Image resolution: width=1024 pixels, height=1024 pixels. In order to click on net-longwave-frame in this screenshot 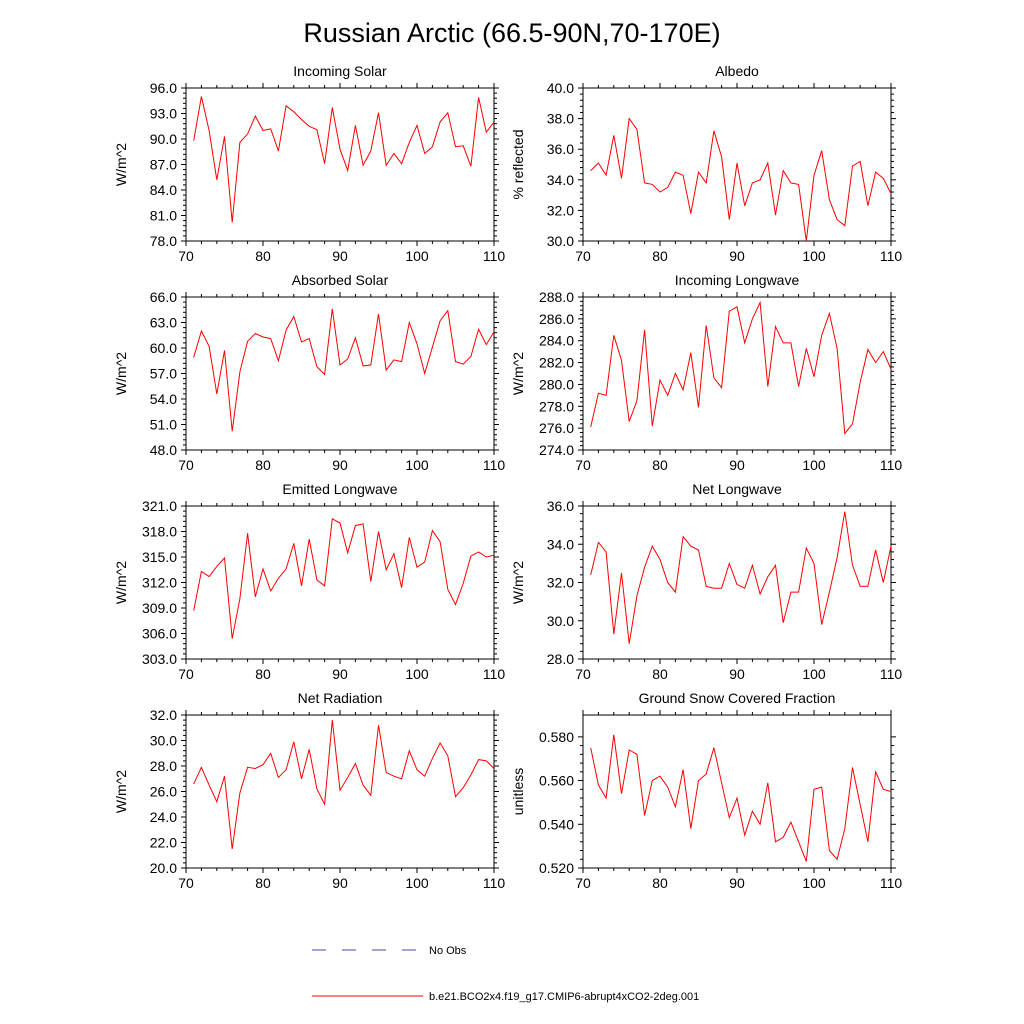, I will do `click(737, 582)`.